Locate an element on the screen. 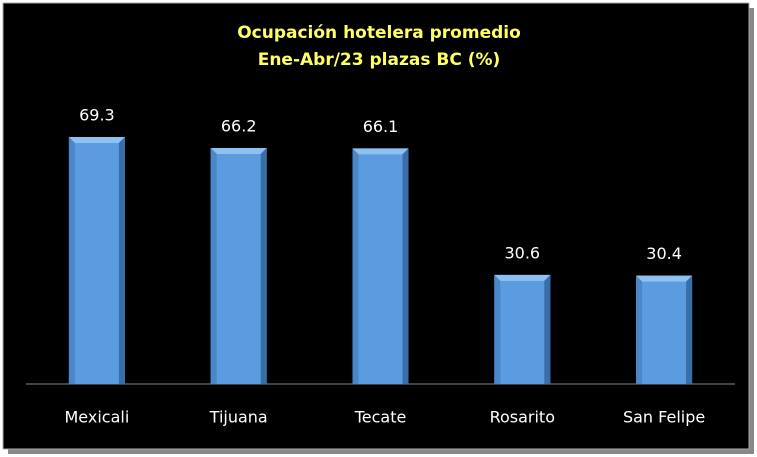  value-label: 66.1 is located at coordinates (381, 126).